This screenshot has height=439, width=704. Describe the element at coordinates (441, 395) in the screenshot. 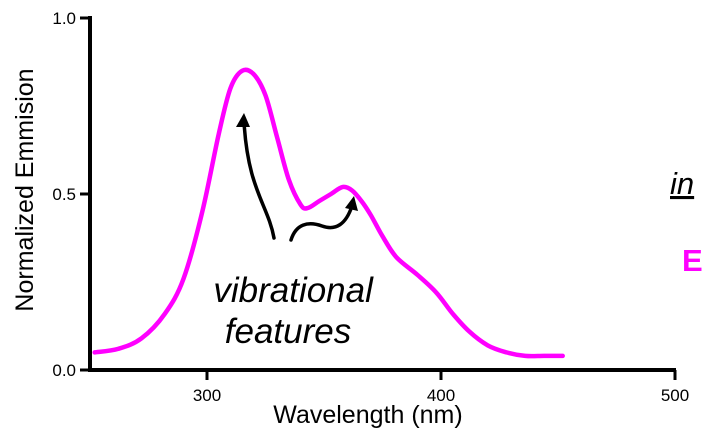

I see `x-tick-label: 400` at that location.